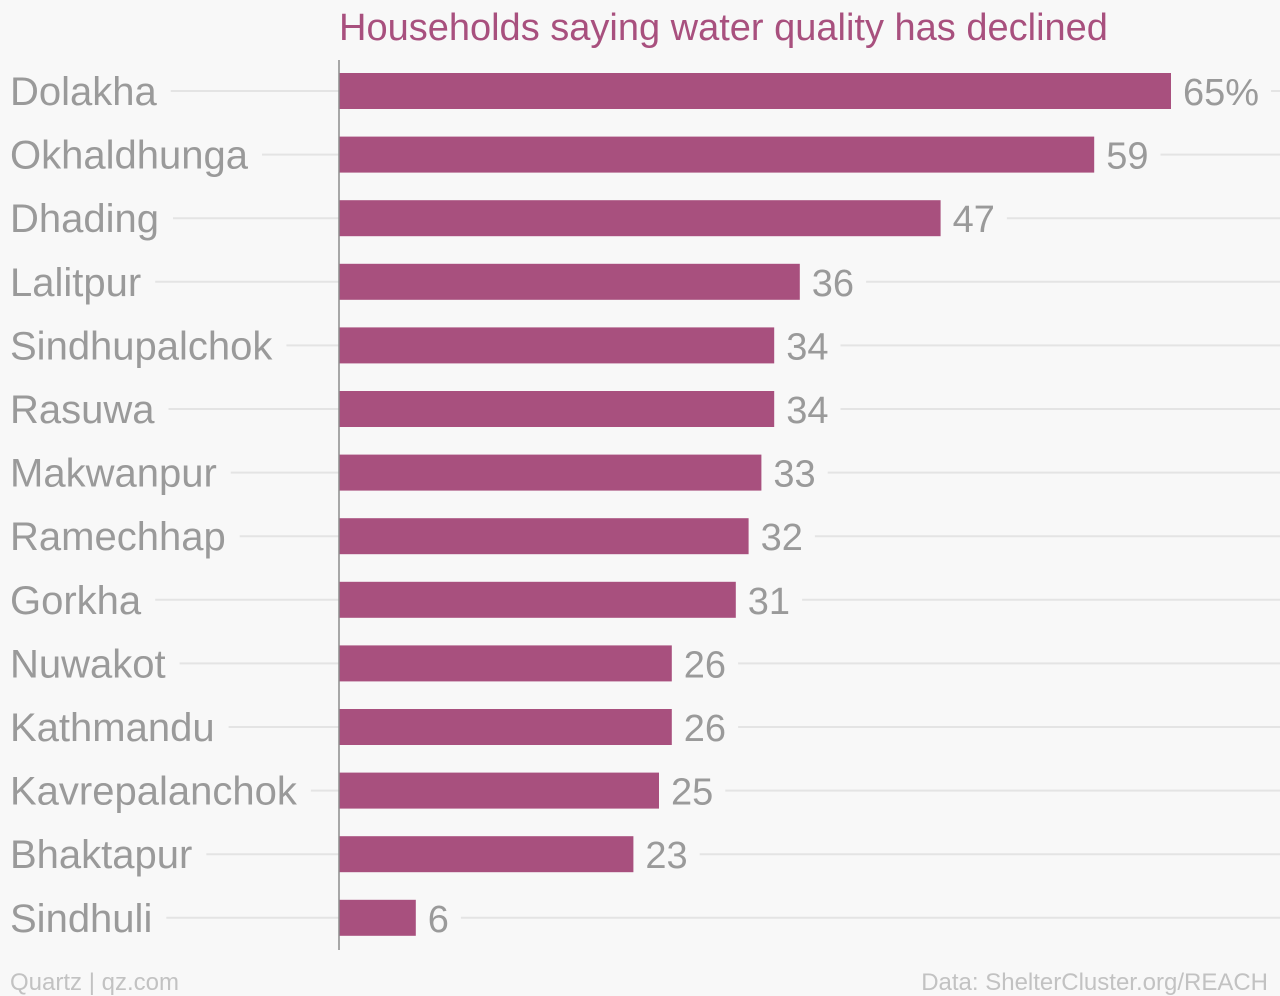 This screenshot has width=1280, height=996. I want to click on bar-gorkha, so click(537, 599).